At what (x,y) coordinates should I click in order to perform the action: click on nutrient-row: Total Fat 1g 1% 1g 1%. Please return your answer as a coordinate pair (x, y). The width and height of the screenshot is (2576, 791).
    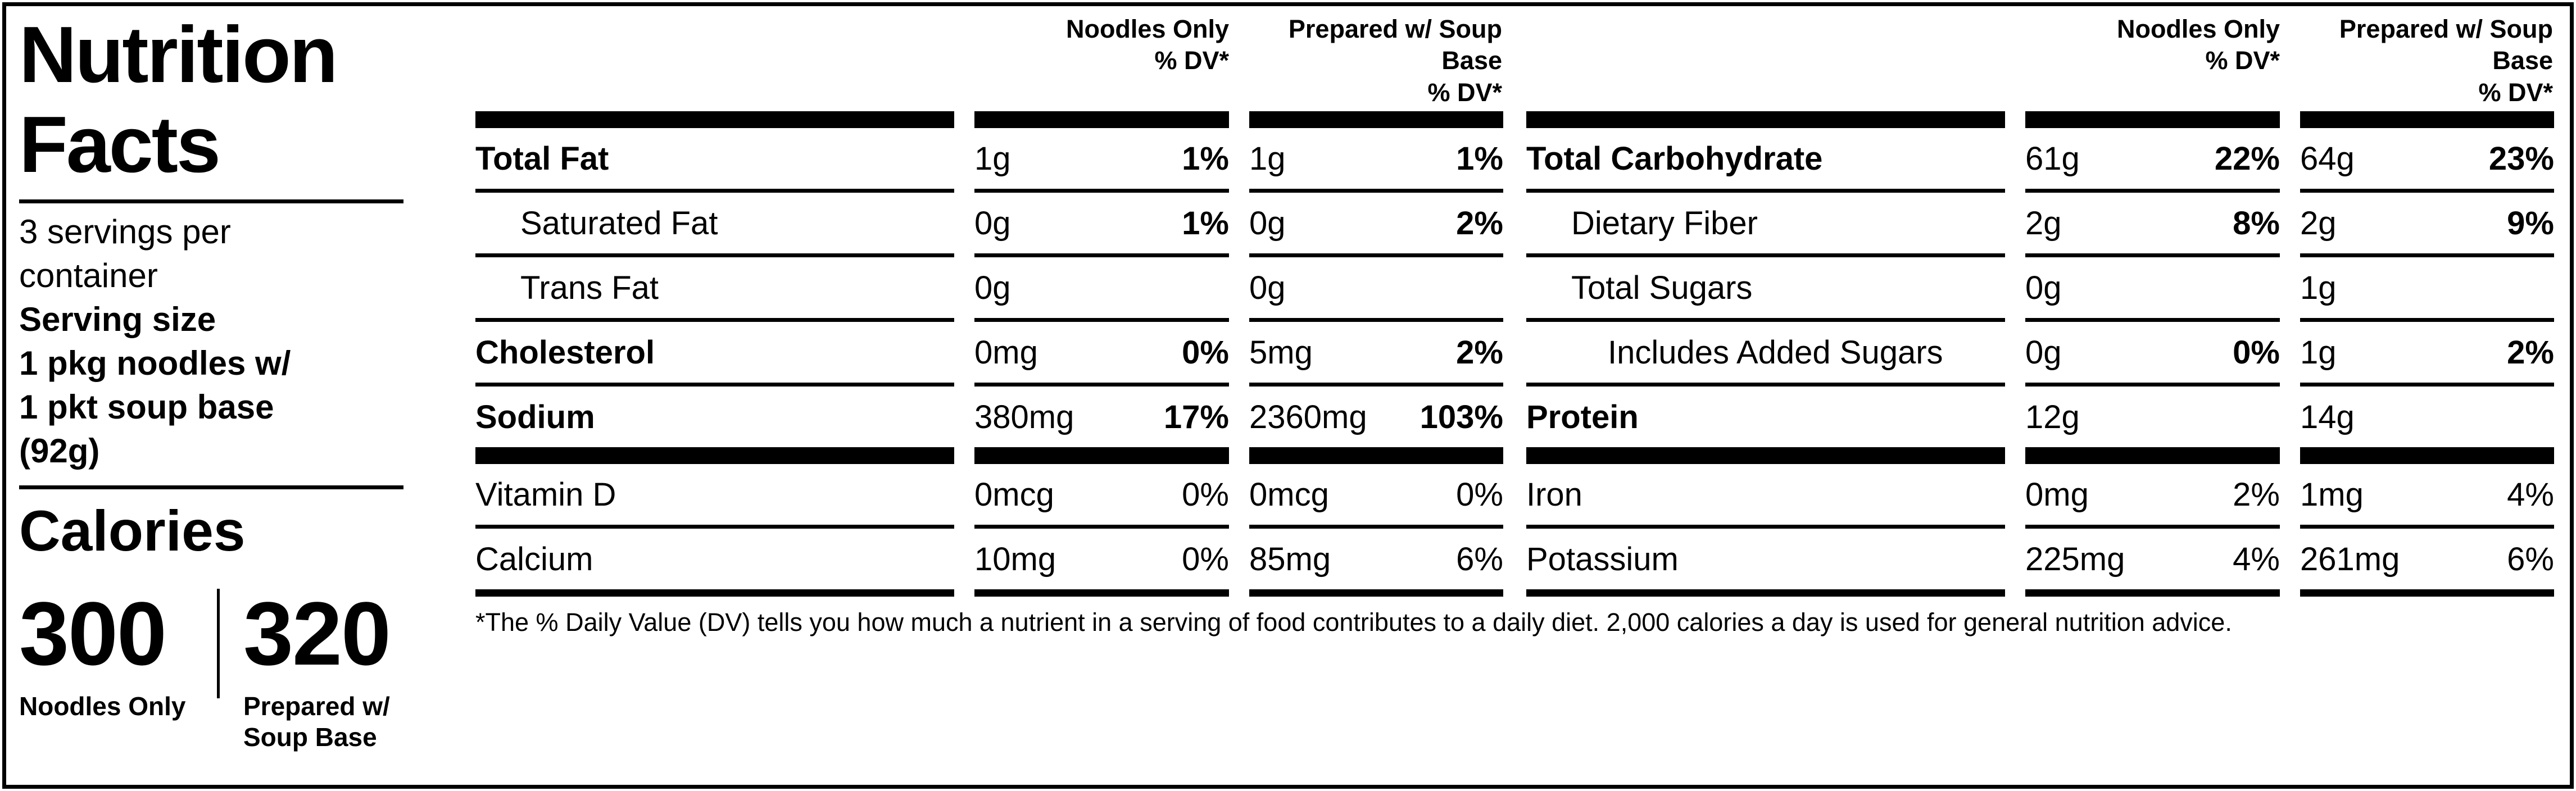
    Looking at the image, I should click on (989, 158).